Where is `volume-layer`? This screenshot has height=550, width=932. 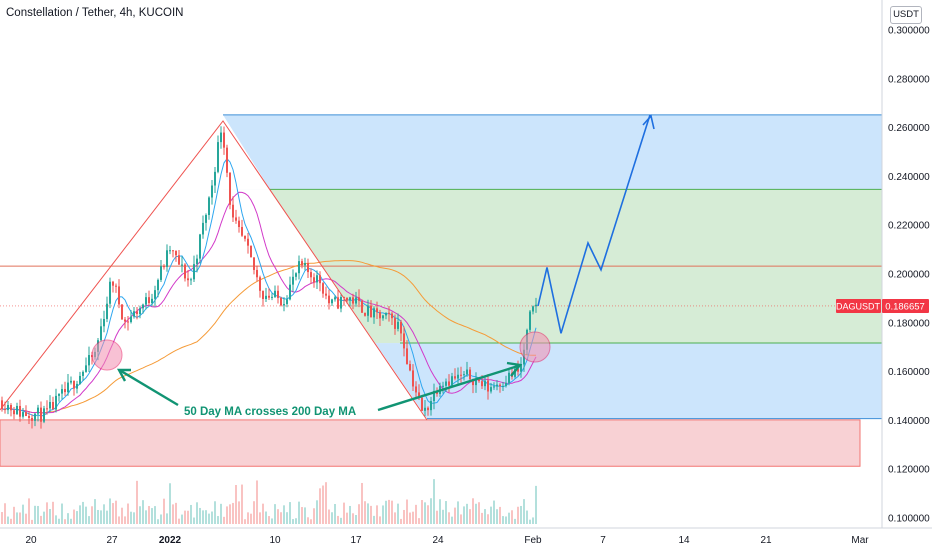 volume-layer is located at coordinates (269, 501).